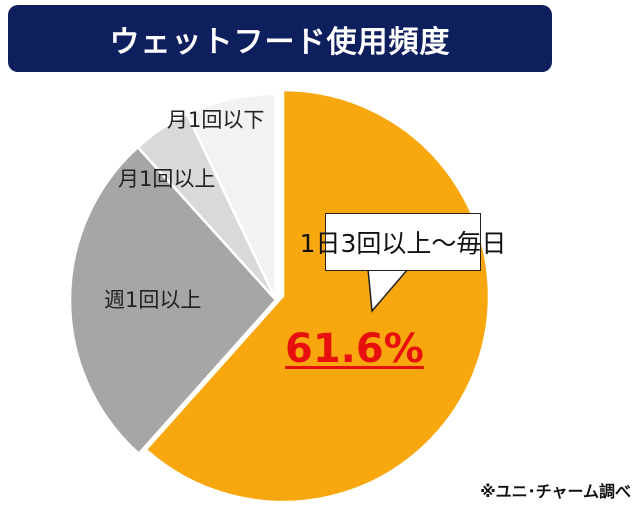  I want to click on callout-daily: 1日3回以上～毎日, so click(403, 242).